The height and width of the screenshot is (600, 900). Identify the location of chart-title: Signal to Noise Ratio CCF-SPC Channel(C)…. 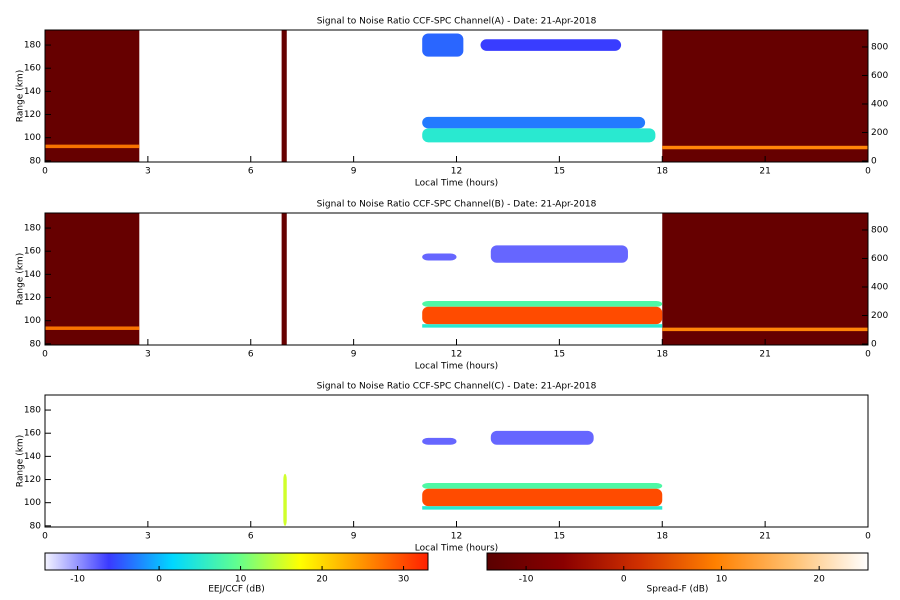
(457, 387).